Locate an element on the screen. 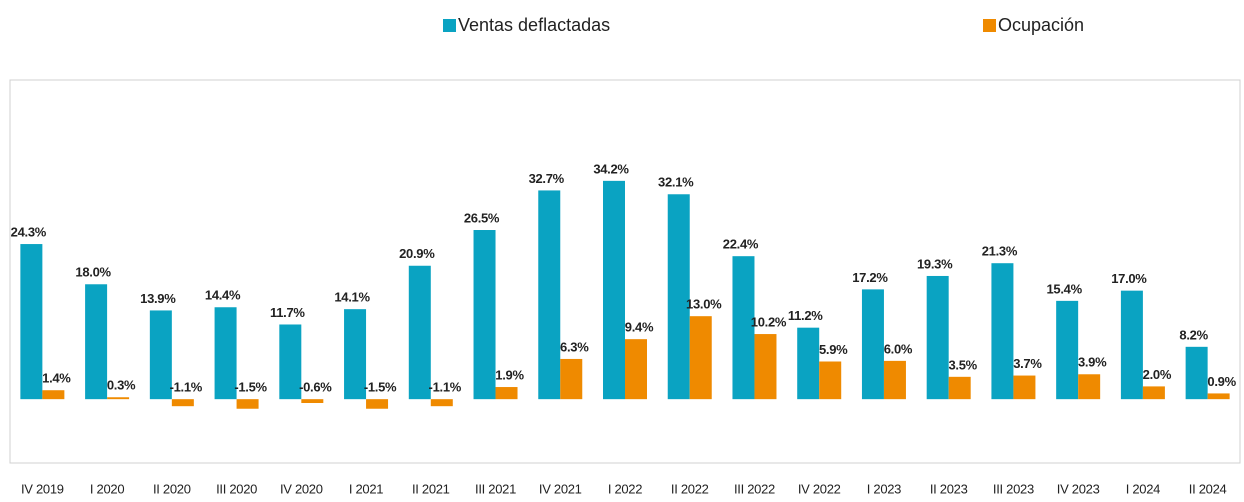  legend-label: Ventas deflactadas is located at coordinates (534, 25).